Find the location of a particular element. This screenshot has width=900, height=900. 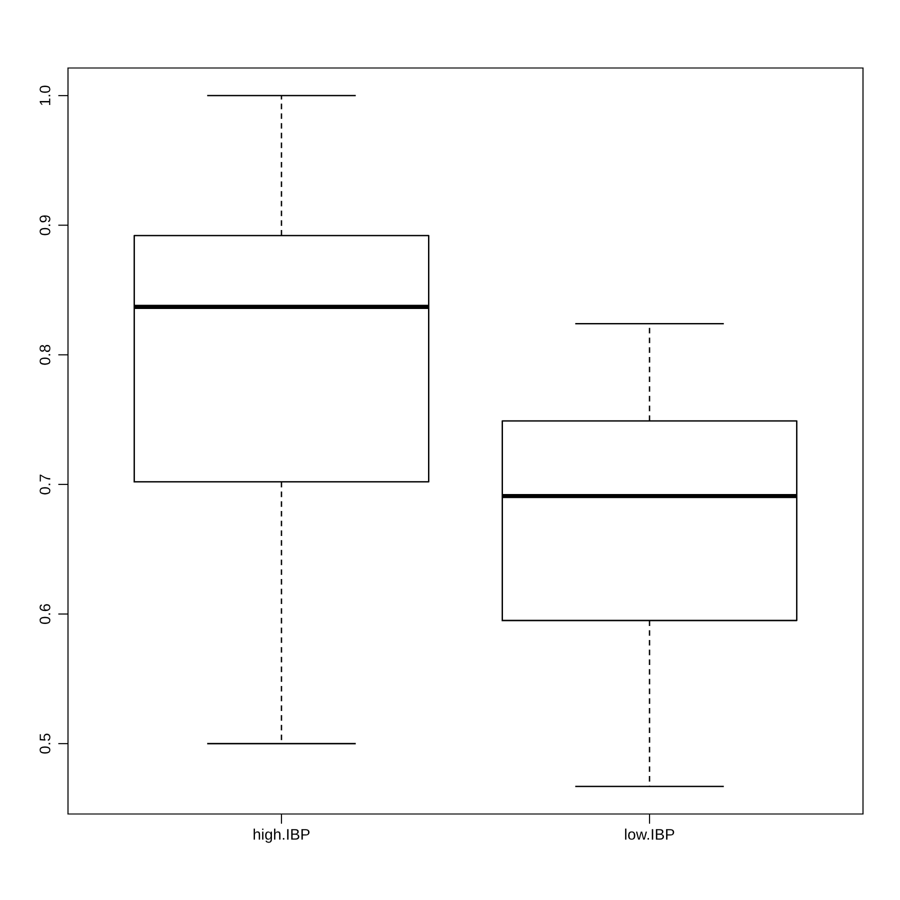

y-tick-label: 0.8 is located at coordinates (45, 354).